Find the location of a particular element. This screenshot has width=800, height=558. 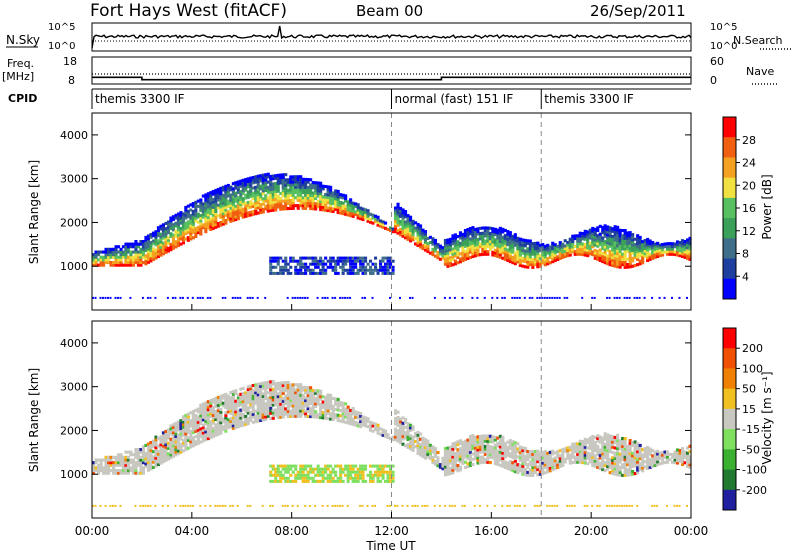

y-tick-label: 3000 is located at coordinates (74, 179).